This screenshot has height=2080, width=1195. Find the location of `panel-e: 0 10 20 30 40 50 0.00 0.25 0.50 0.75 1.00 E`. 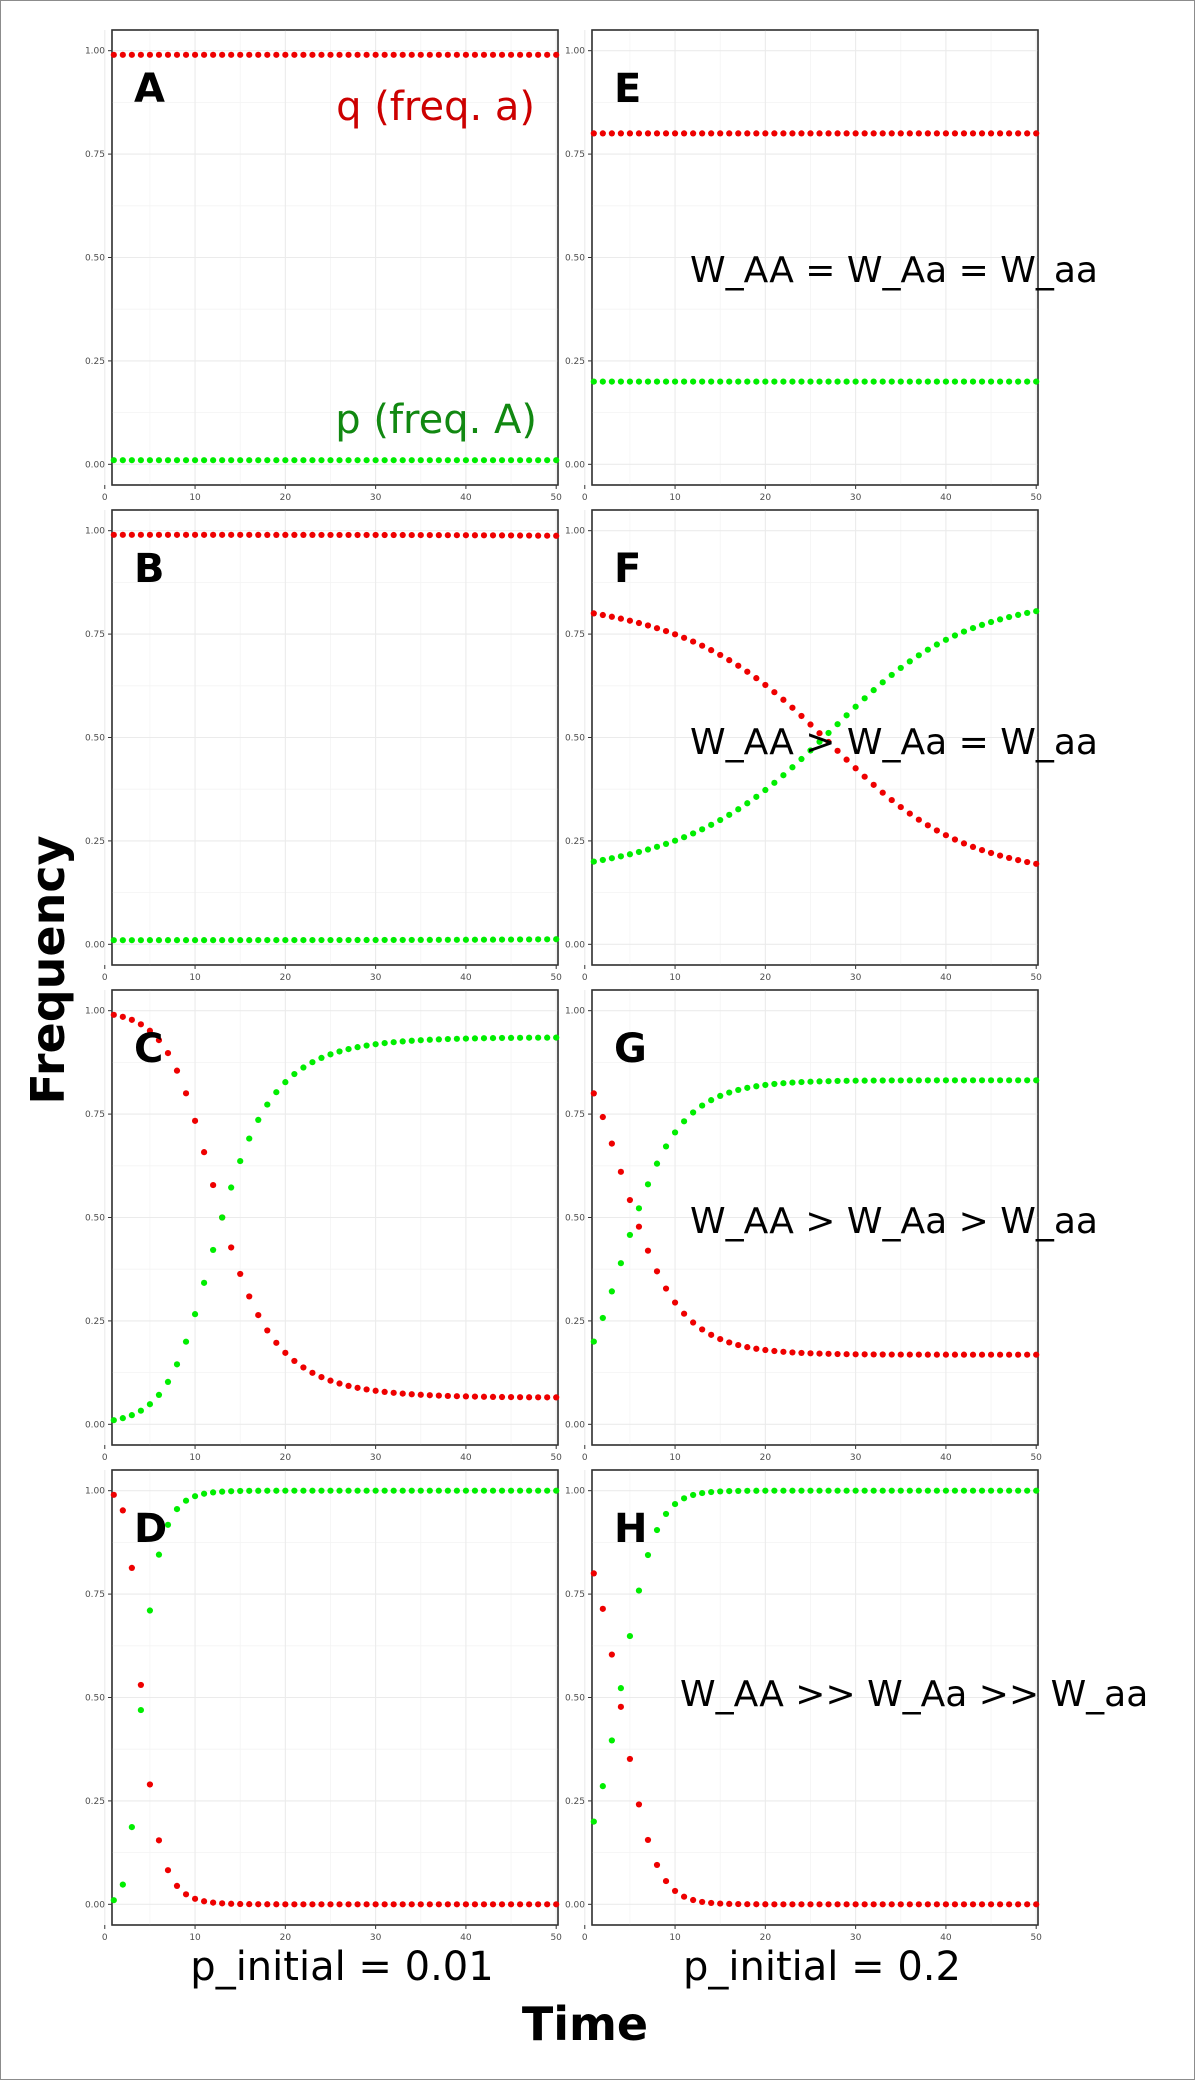

panel-e: 0 10 20 30 40 50 0.00 0.25 0.50 0.75 1.00 E is located at coordinates (803, 266).